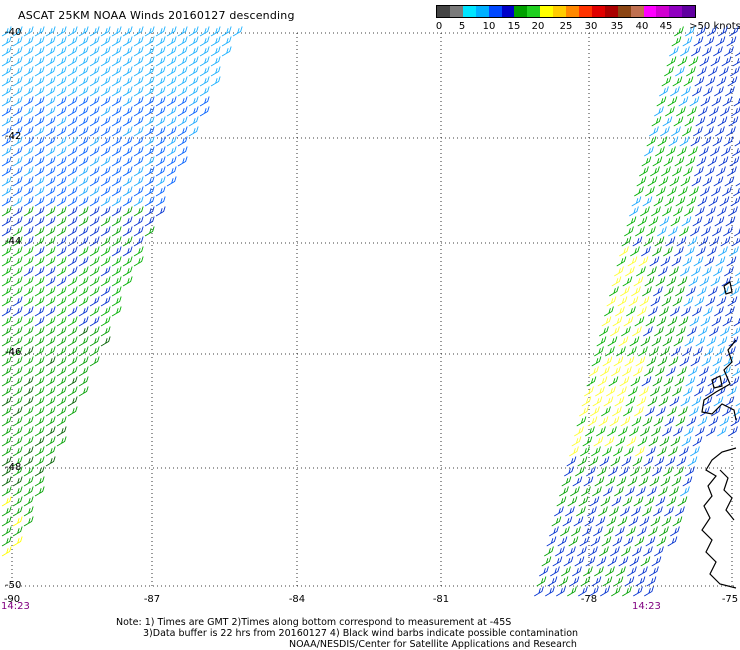  Describe the element at coordinates (589, 599) in the screenshot. I see `lon-label-78: -78` at that location.